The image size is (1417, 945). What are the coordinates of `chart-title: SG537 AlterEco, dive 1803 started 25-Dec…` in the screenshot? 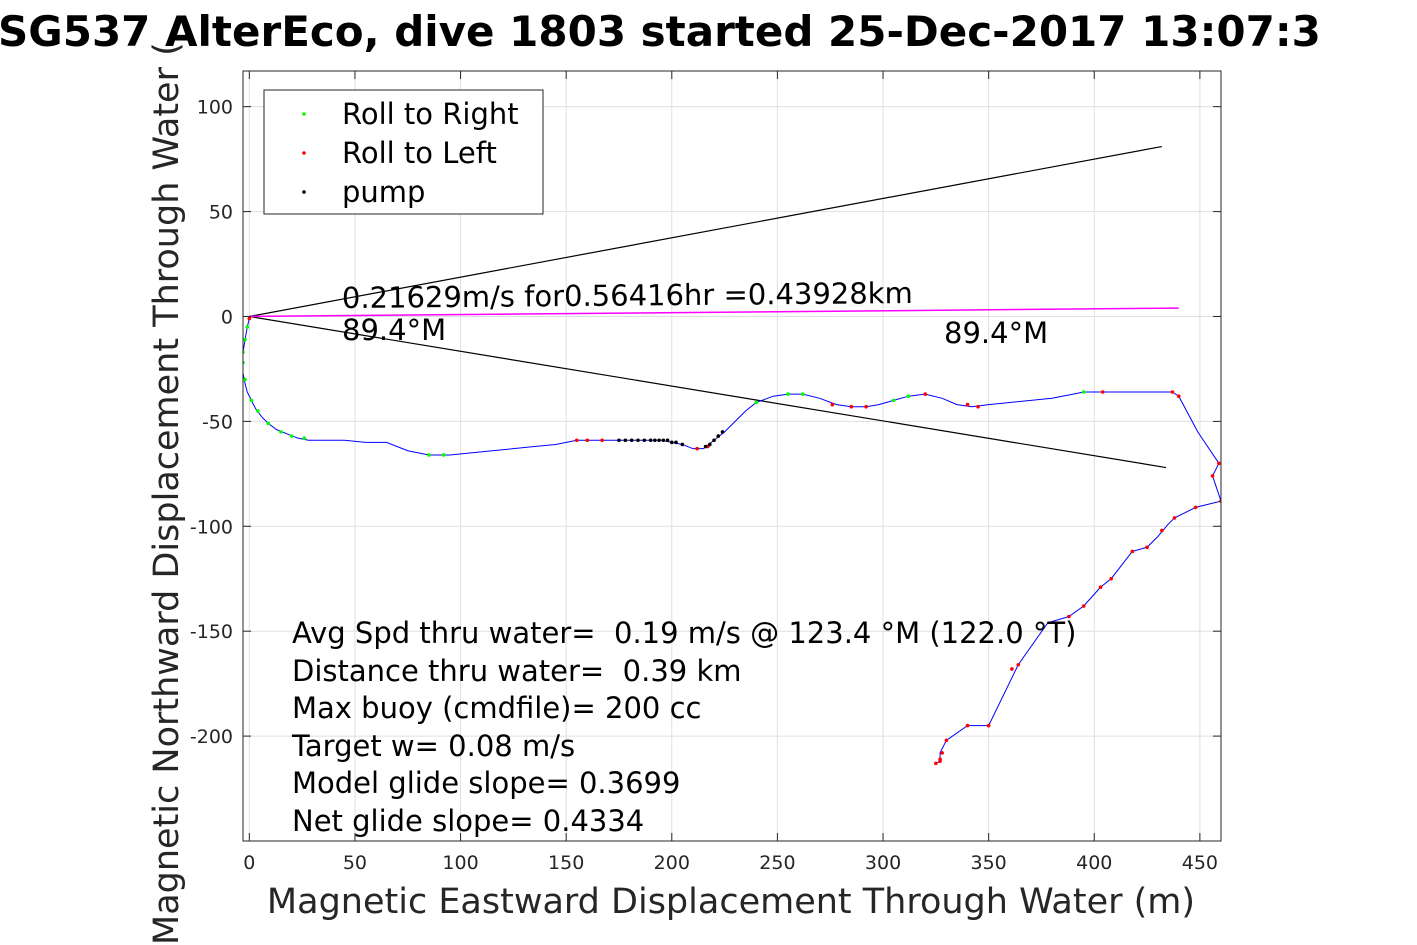 It's located at (660, 31).